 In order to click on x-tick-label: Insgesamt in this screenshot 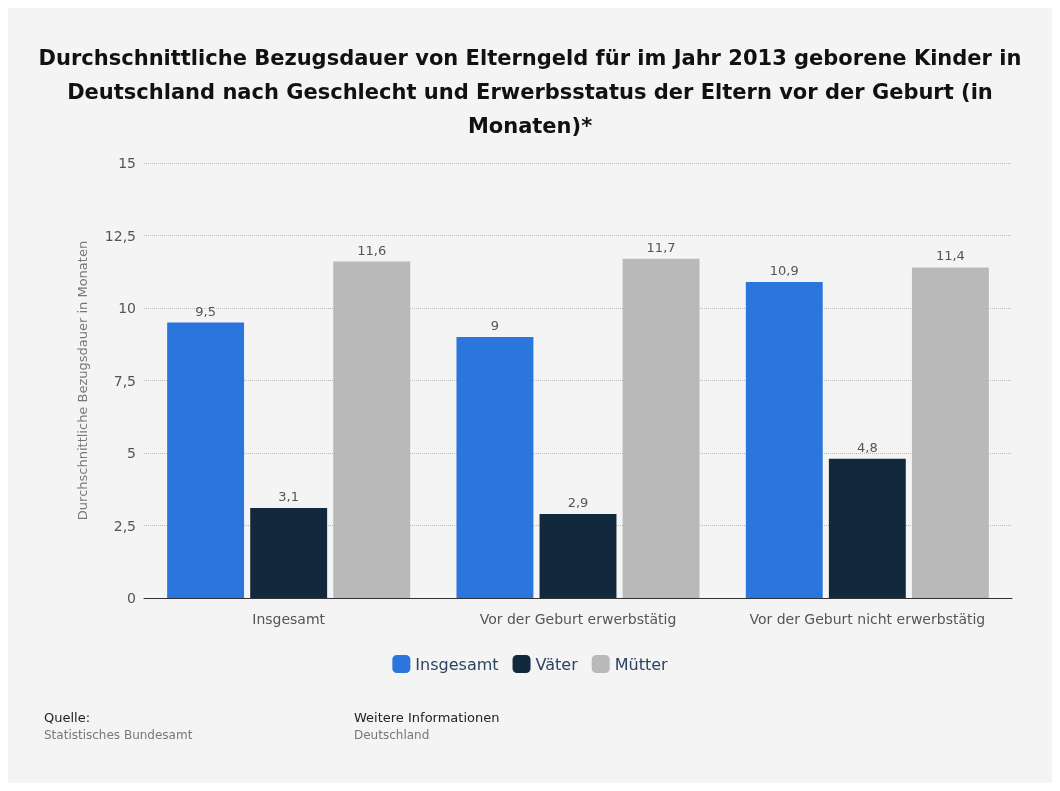, I will do `click(289, 619)`.